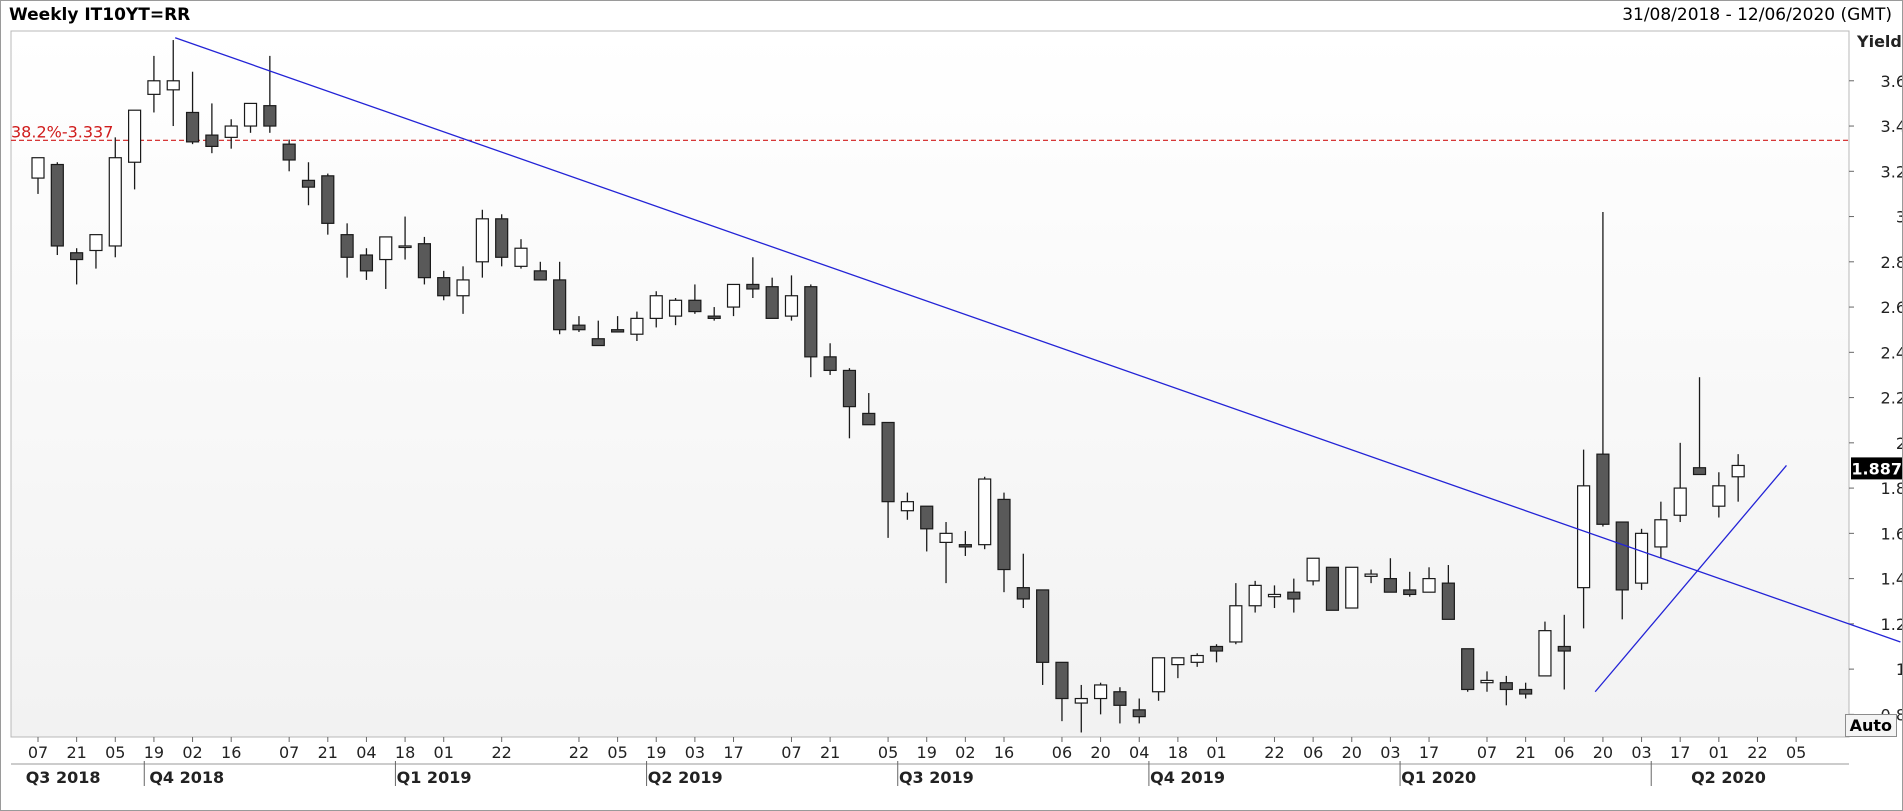 The image size is (1903, 811). What do you see at coordinates (1891, 171) in the screenshot?
I see `y-tick-label: 3.2` at bounding box center [1891, 171].